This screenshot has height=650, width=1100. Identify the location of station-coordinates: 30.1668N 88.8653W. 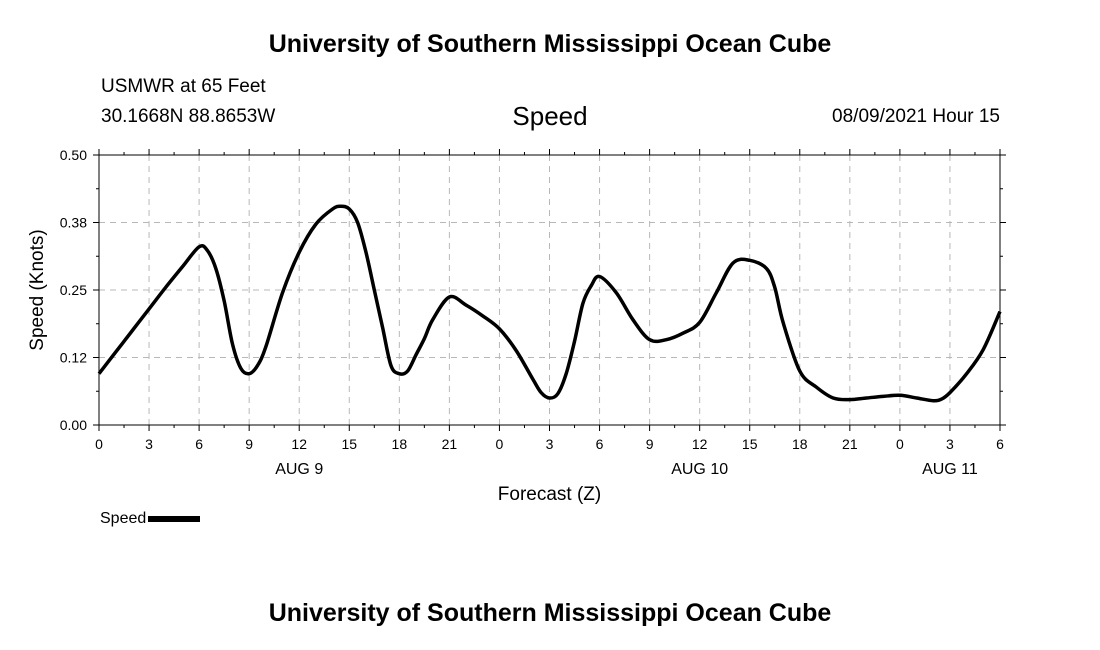
(188, 116).